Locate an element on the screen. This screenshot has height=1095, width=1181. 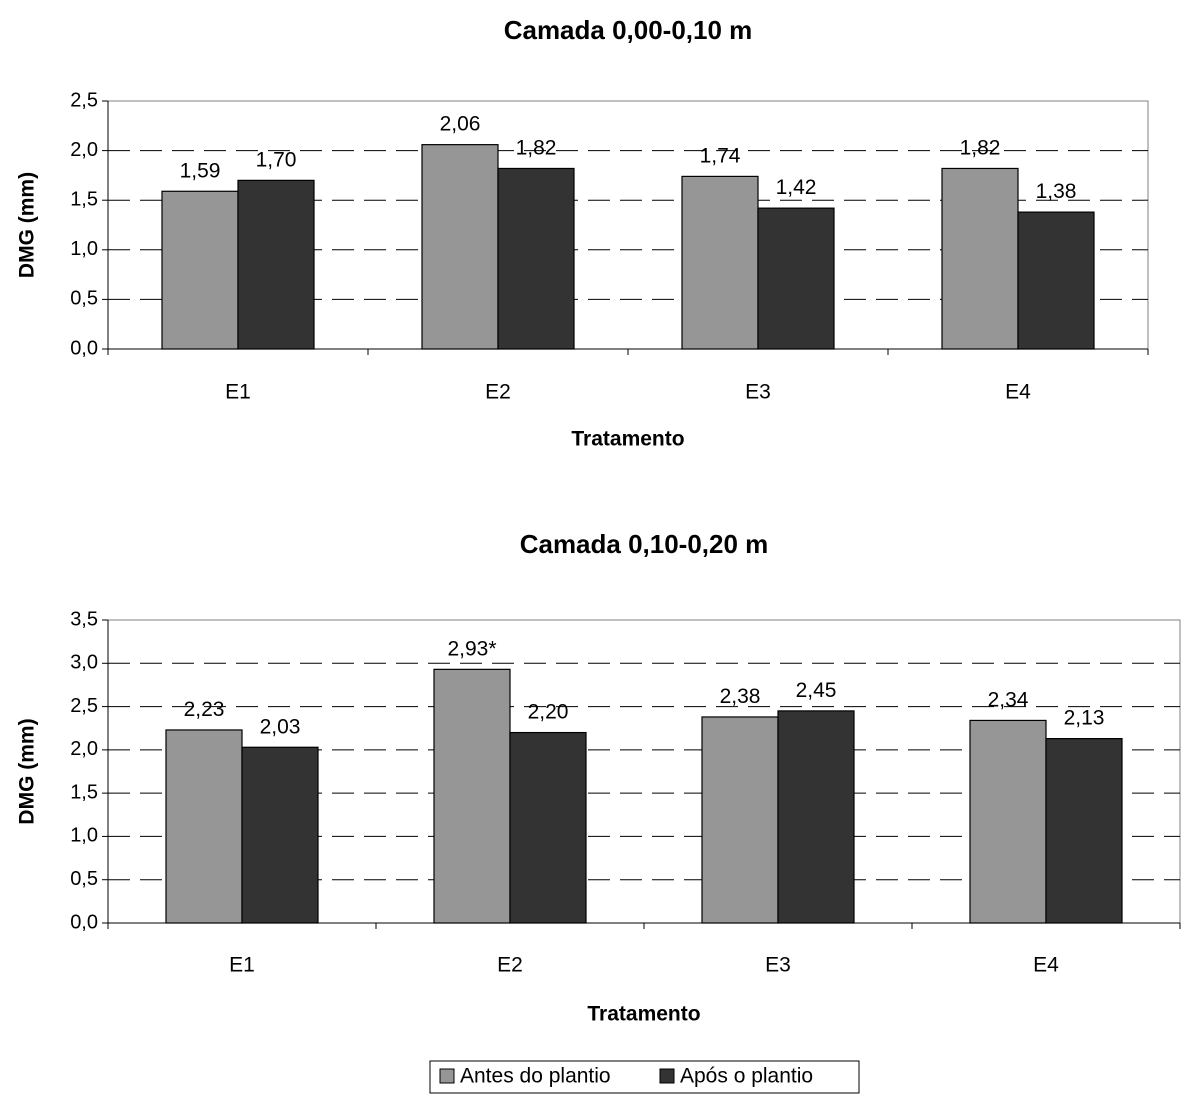
legend-box is located at coordinates (644, 1077).